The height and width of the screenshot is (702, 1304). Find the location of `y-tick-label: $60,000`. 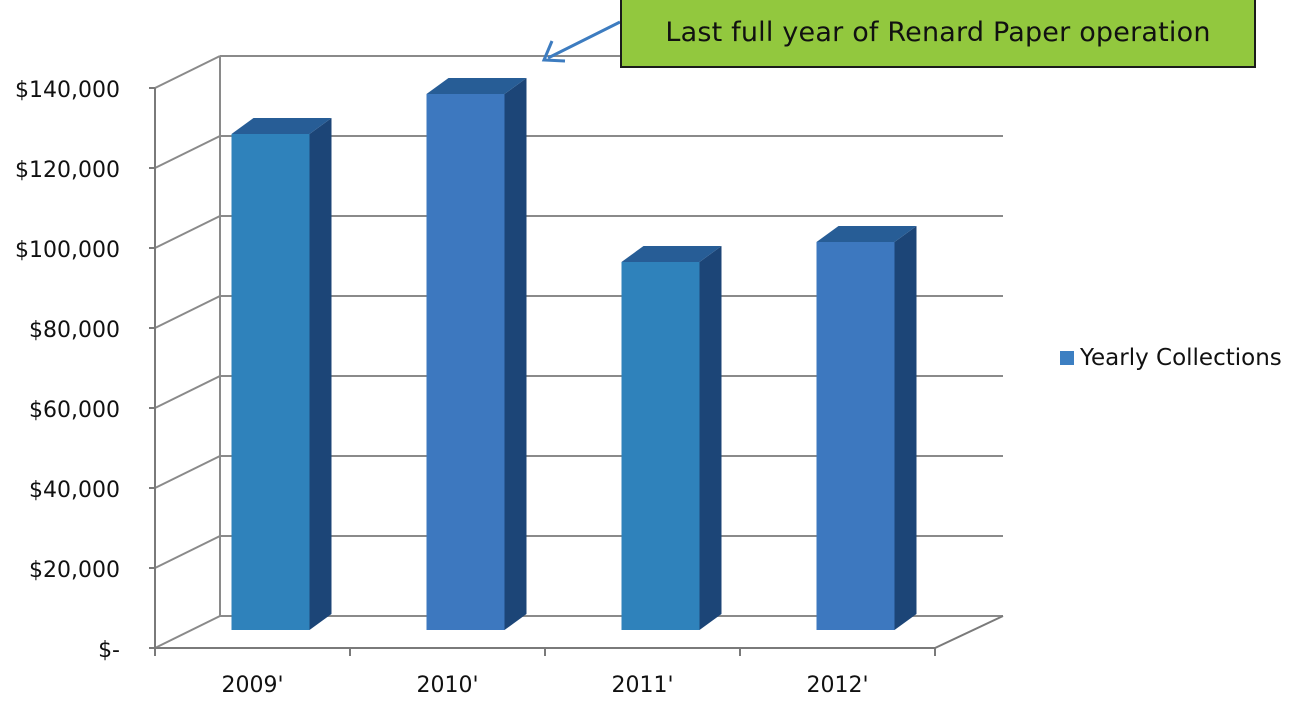

y-tick-label: $60,000 is located at coordinates (74, 410).